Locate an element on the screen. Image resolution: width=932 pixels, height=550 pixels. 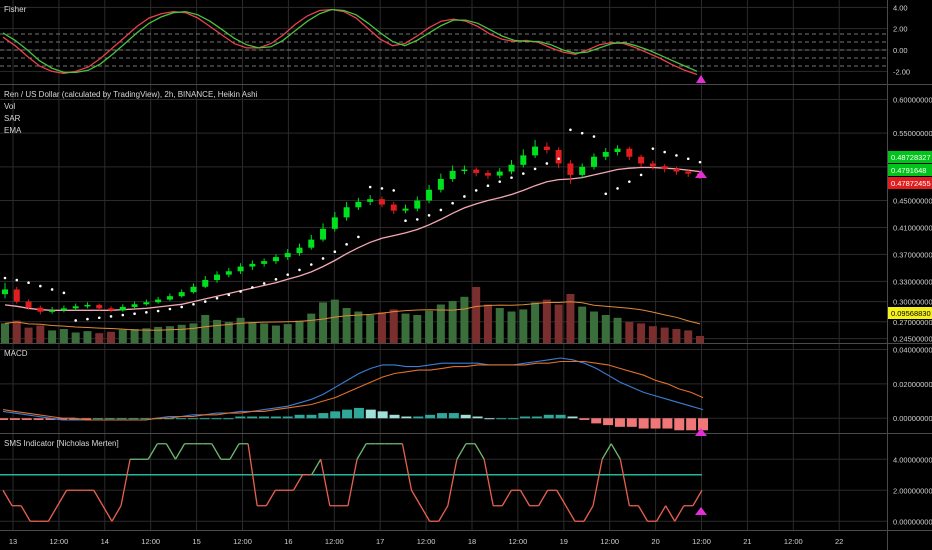
fisher-pane is located at coordinates (443, 46).